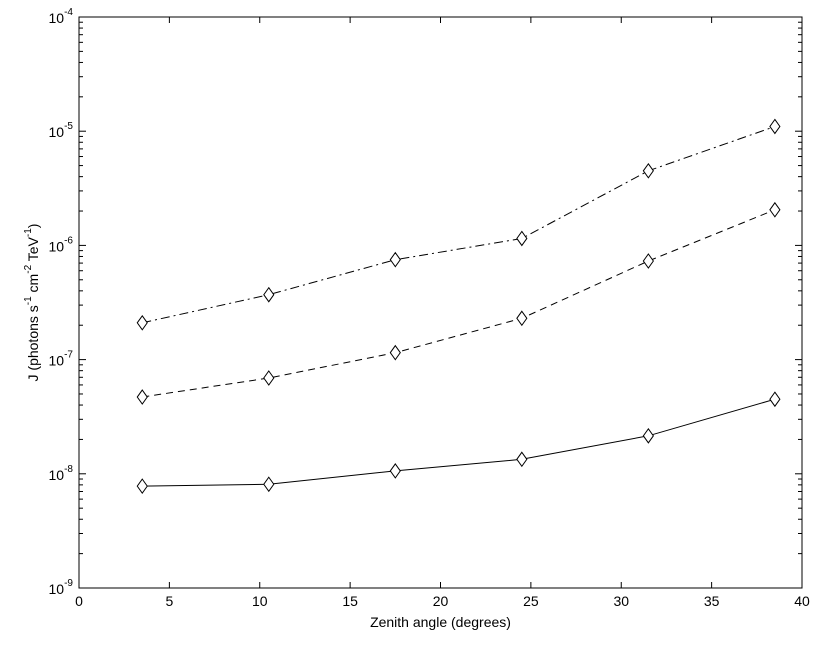 The image size is (830, 646). Describe the element at coordinates (440, 622) in the screenshot. I see `x-axis-label: Zenith angle (degrees)` at that location.